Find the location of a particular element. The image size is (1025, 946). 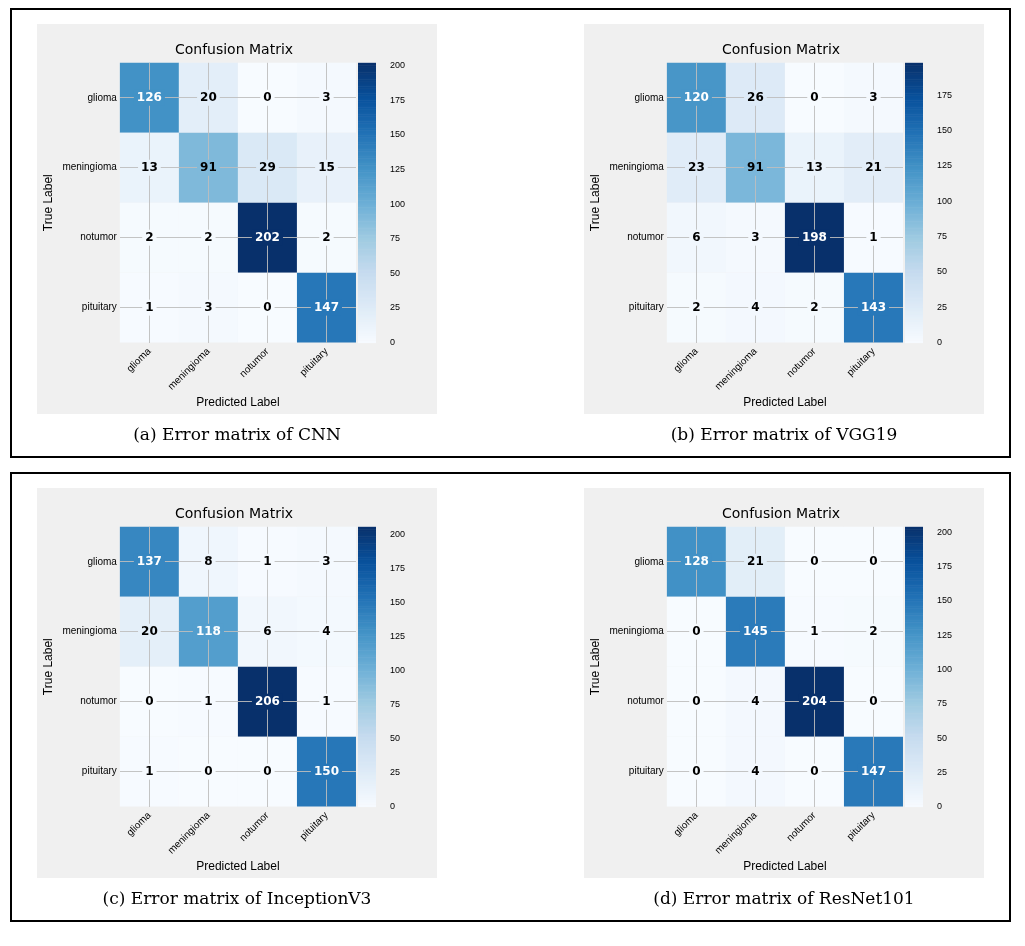

text: (a) Error matrix of CNN is located at coordinates (237, 434).